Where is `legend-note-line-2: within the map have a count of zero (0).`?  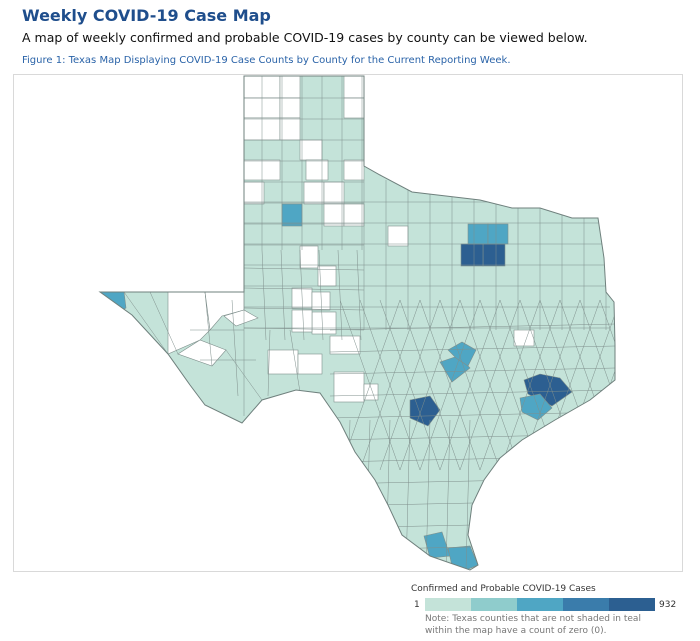
legend-note-line-2: within the map have a count of zero (0). is located at coordinates (516, 631).